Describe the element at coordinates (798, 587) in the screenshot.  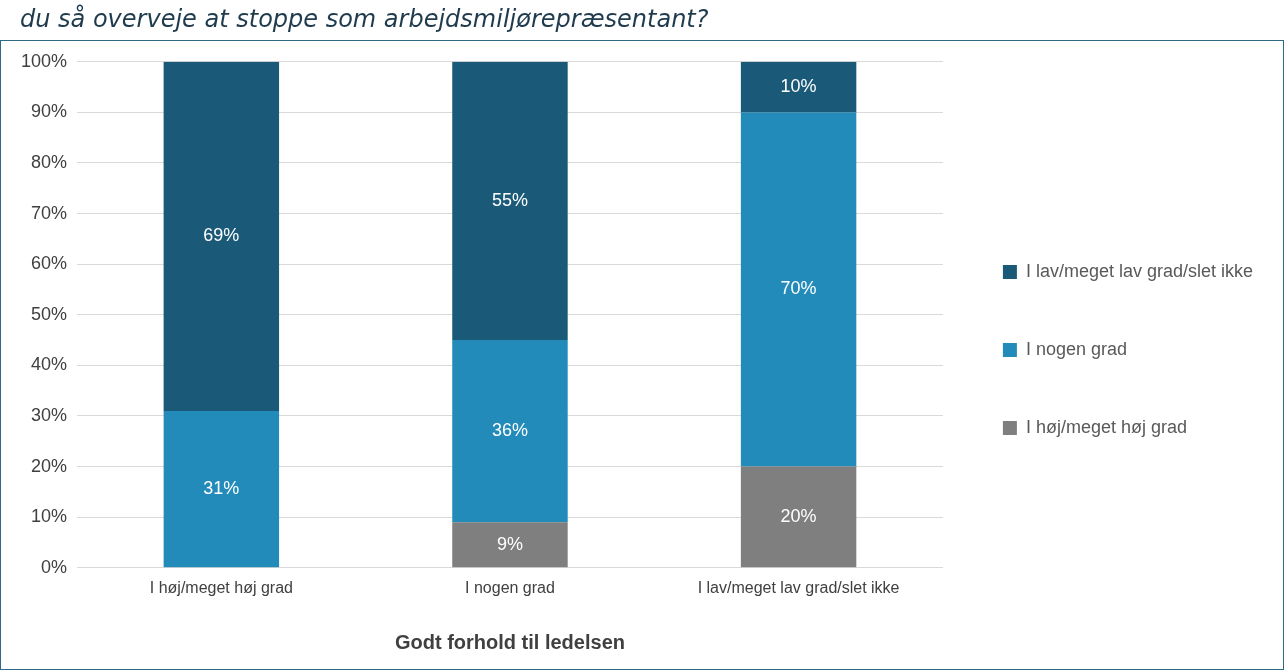
I see `x-tick-label: I lav/meget lav grad/slet ikke` at that location.